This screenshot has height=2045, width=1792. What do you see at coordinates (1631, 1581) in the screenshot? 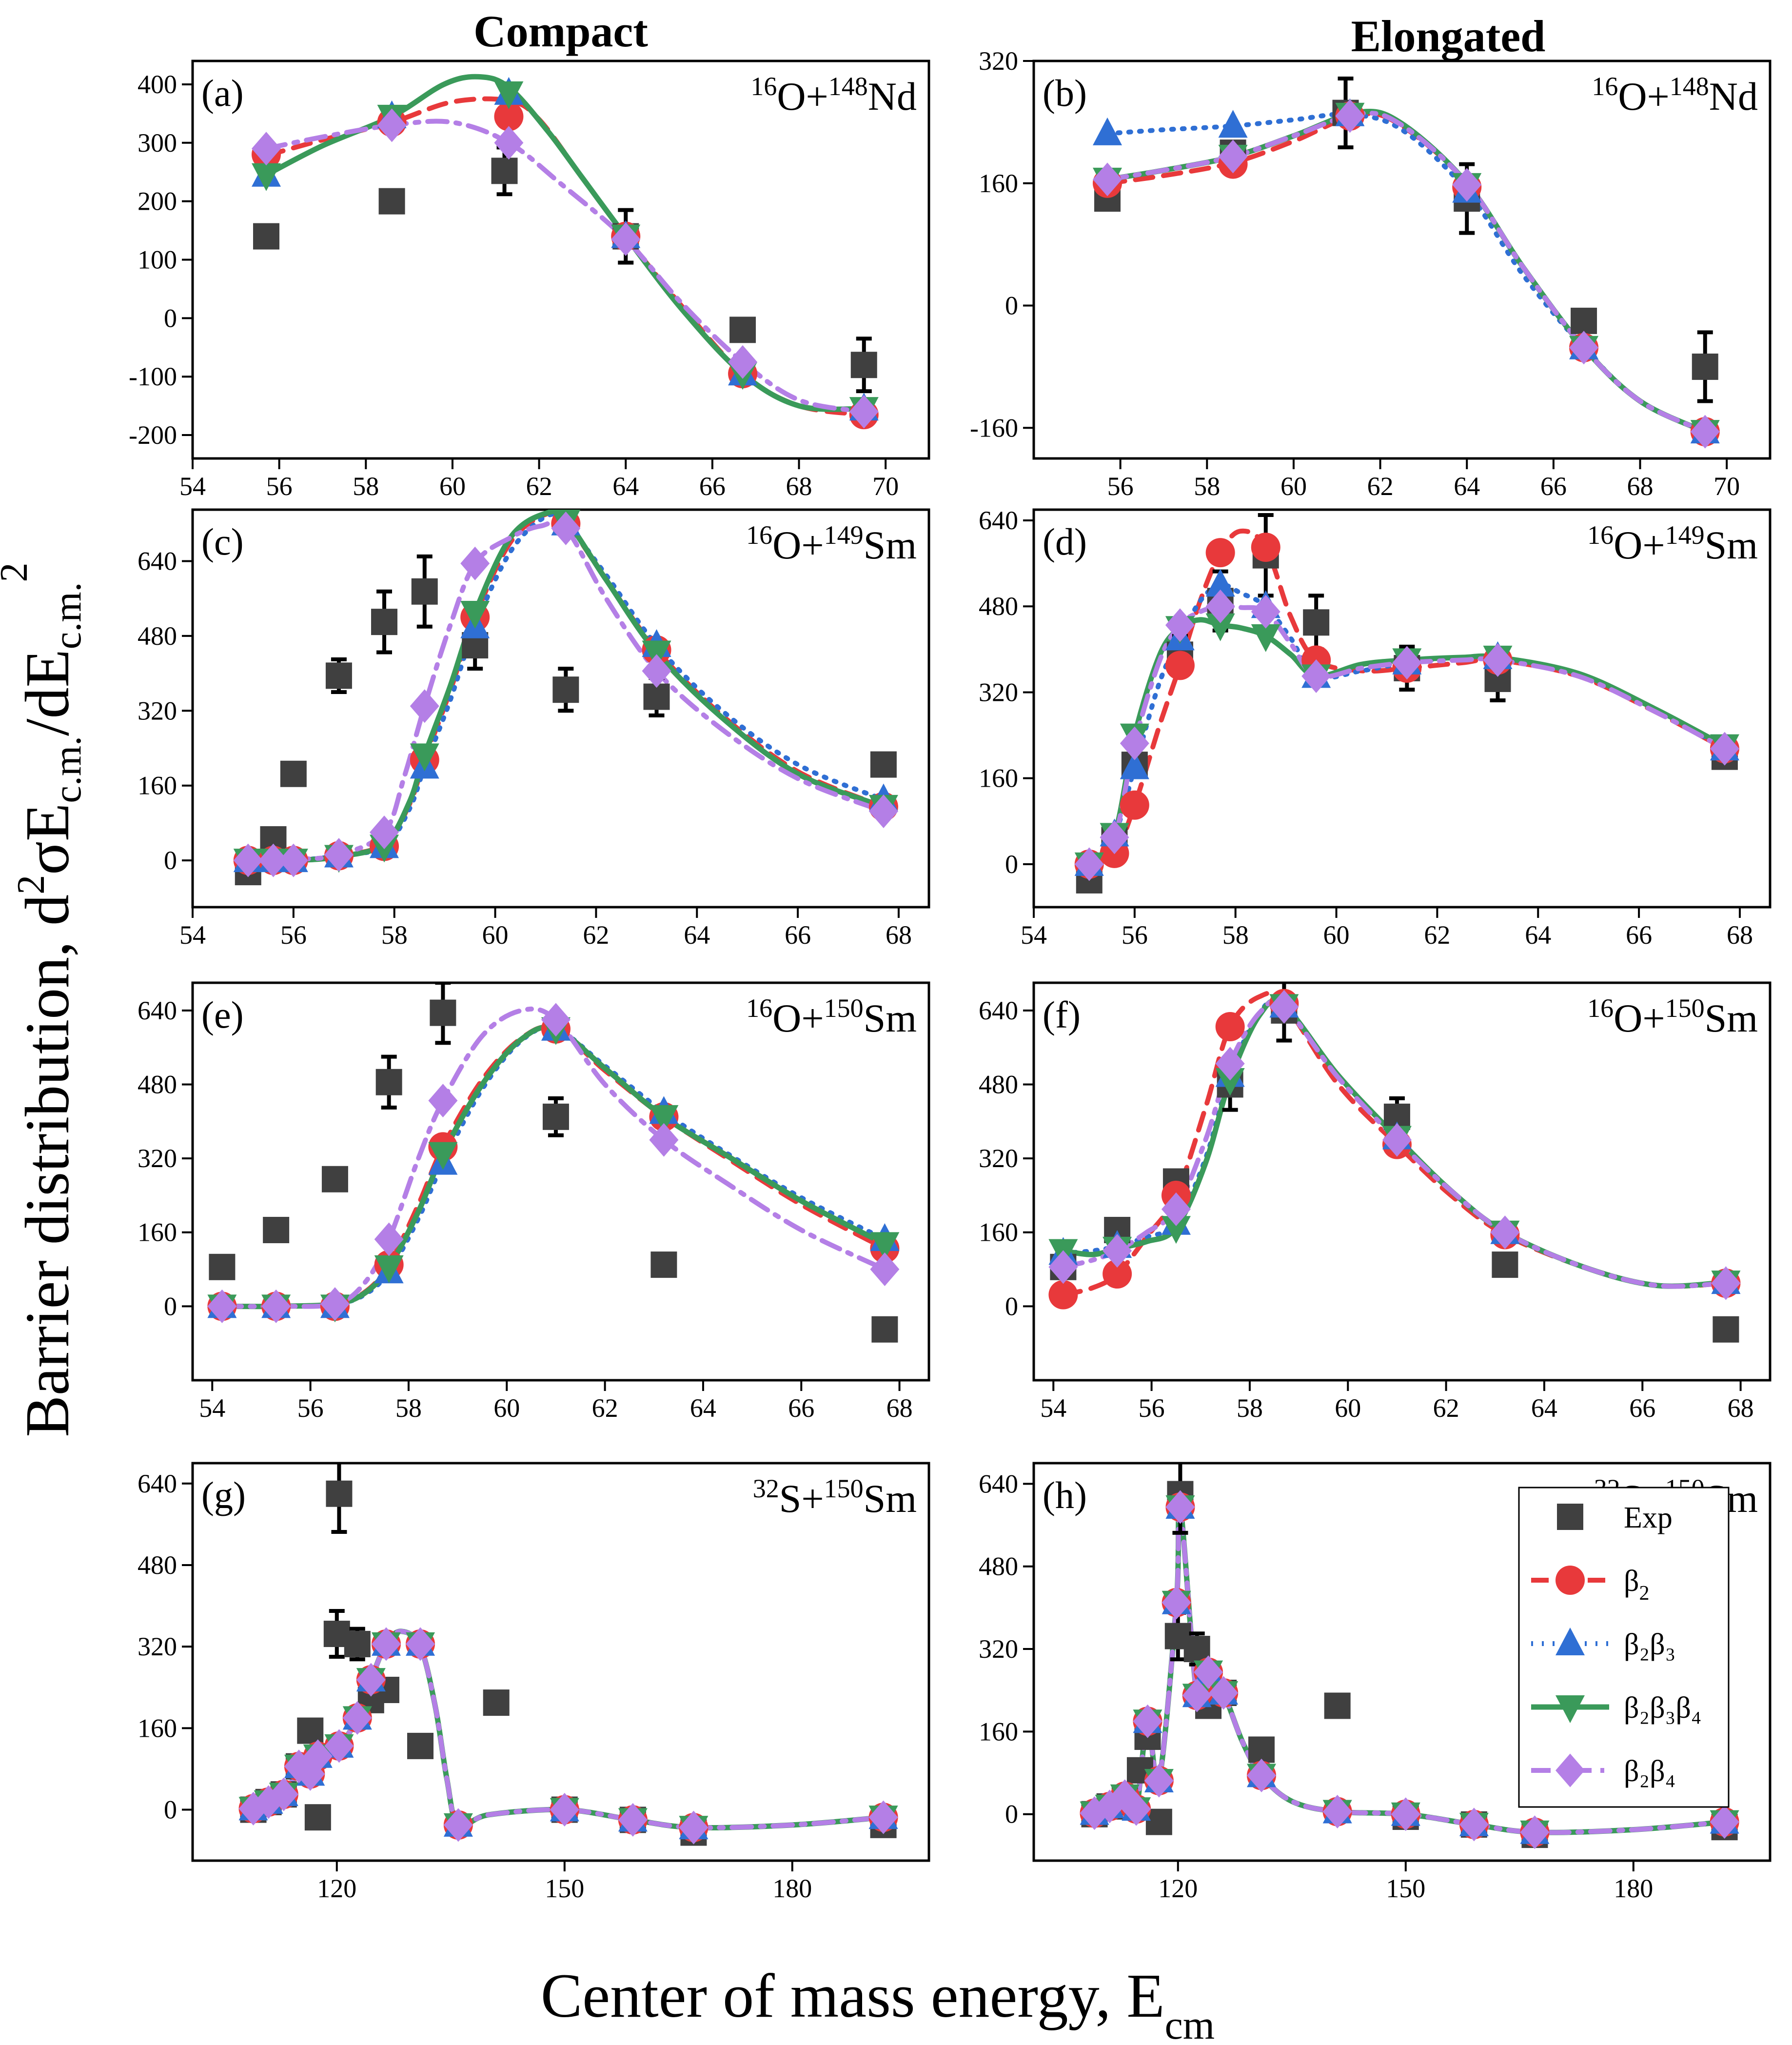
I see `legend-label-text: β` at bounding box center [1631, 1581].